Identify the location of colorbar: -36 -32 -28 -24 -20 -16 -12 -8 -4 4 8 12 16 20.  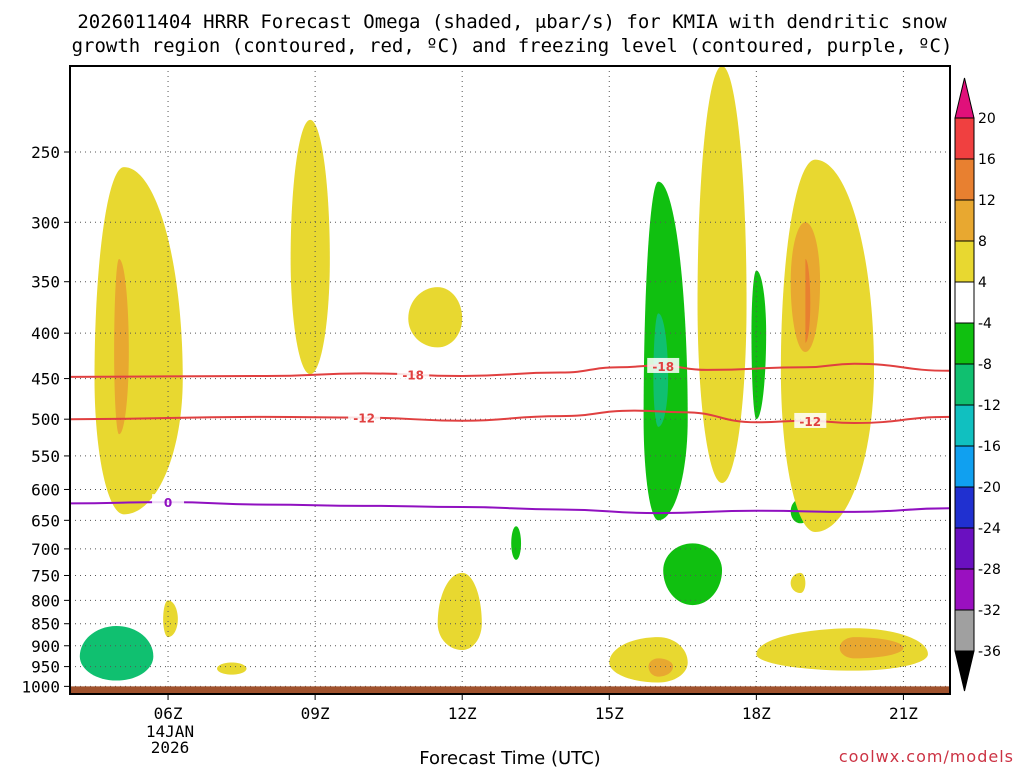
(977, 384).